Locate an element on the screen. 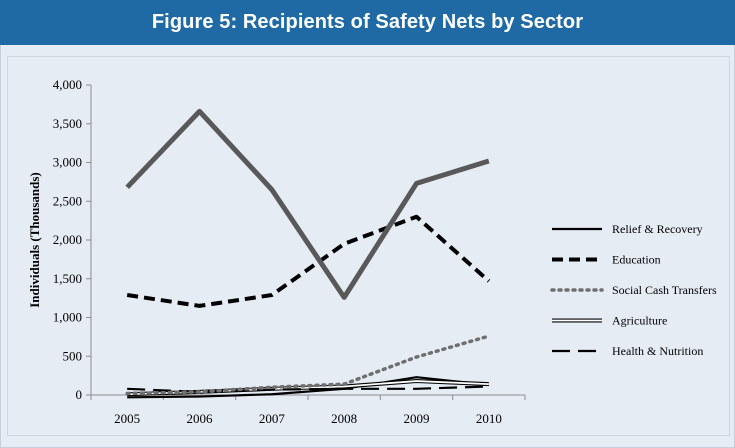 The width and height of the screenshot is (735, 448). x-tick-label: 2010 is located at coordinates (489, 418).